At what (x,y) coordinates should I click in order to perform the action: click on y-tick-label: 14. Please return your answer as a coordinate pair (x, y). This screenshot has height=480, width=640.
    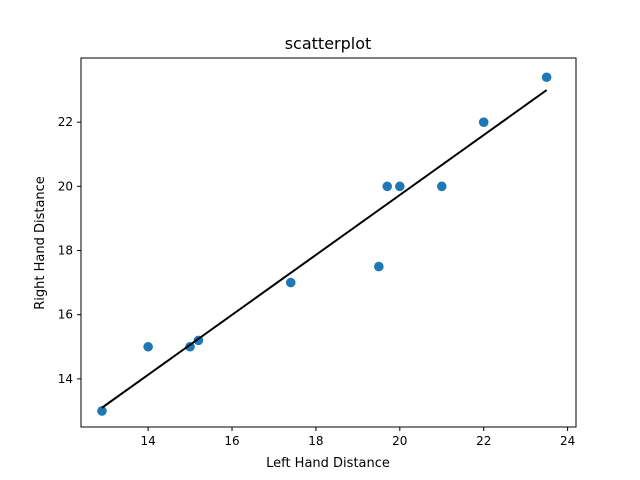
    Looking at the image, I should click on (65, 379).